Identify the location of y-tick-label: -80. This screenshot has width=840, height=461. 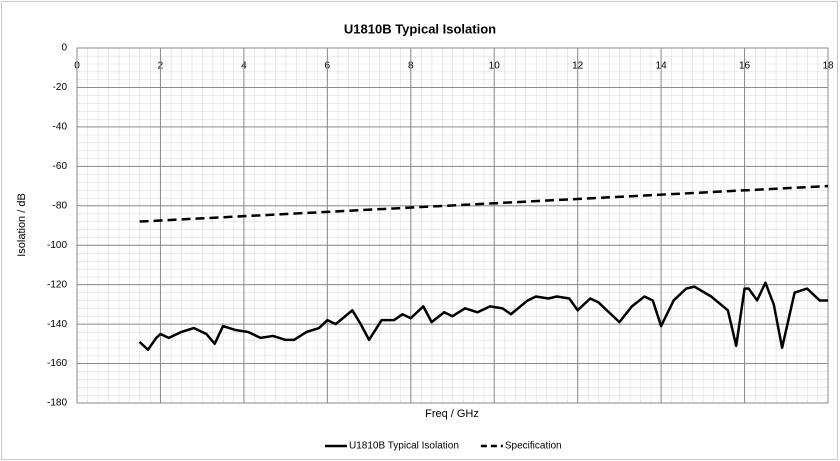
(60, 205).